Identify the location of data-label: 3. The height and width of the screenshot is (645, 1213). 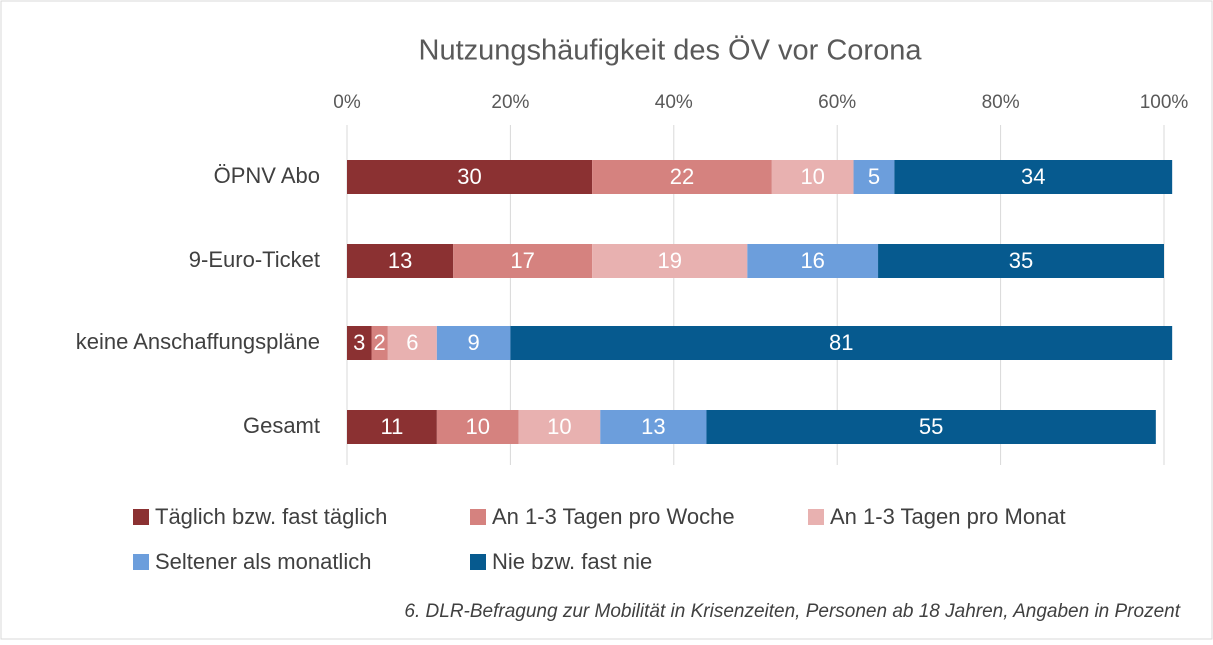
(359, 342).